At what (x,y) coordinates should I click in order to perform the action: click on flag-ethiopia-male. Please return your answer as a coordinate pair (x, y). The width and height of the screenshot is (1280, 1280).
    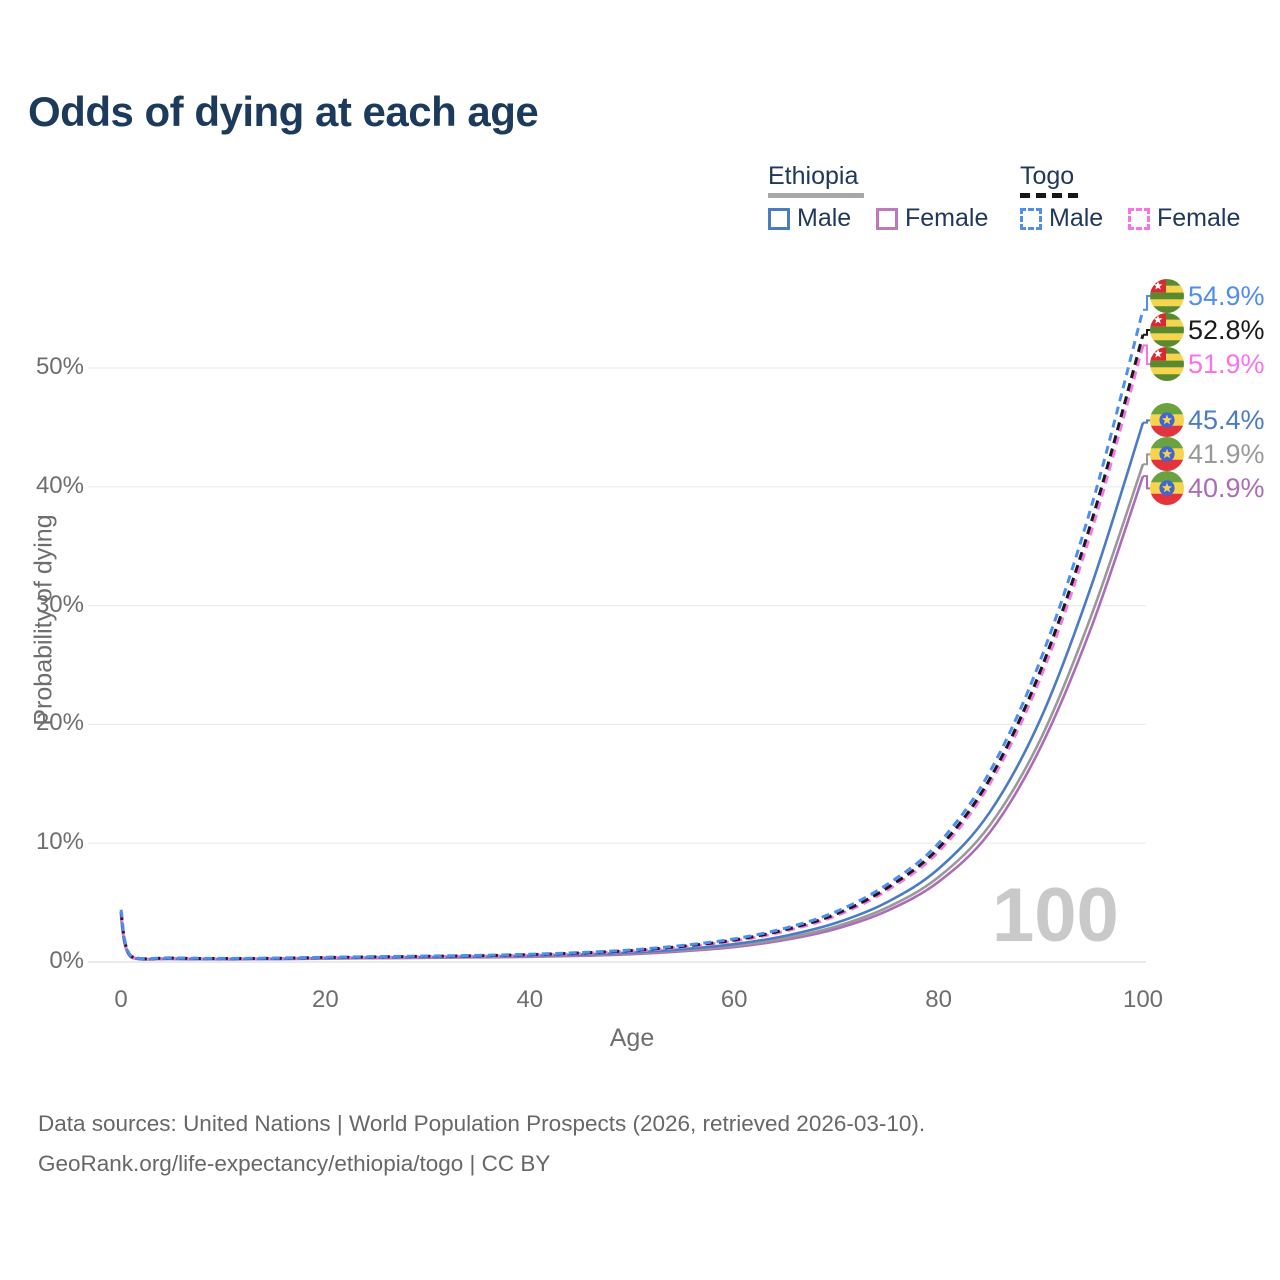
    Looking at the image, I should click on (1167, 420).